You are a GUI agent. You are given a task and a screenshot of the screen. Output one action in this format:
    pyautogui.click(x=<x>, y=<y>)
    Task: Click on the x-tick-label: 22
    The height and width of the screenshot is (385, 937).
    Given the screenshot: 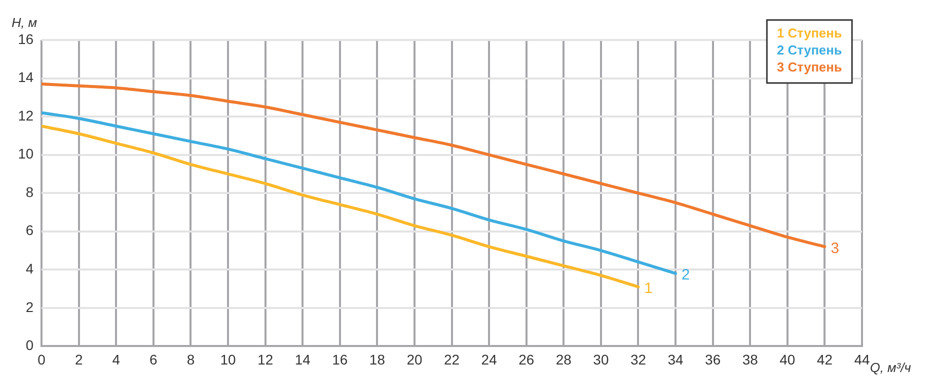 What is the action you would take?
    pyautogui.click(x=452, y=359)
    